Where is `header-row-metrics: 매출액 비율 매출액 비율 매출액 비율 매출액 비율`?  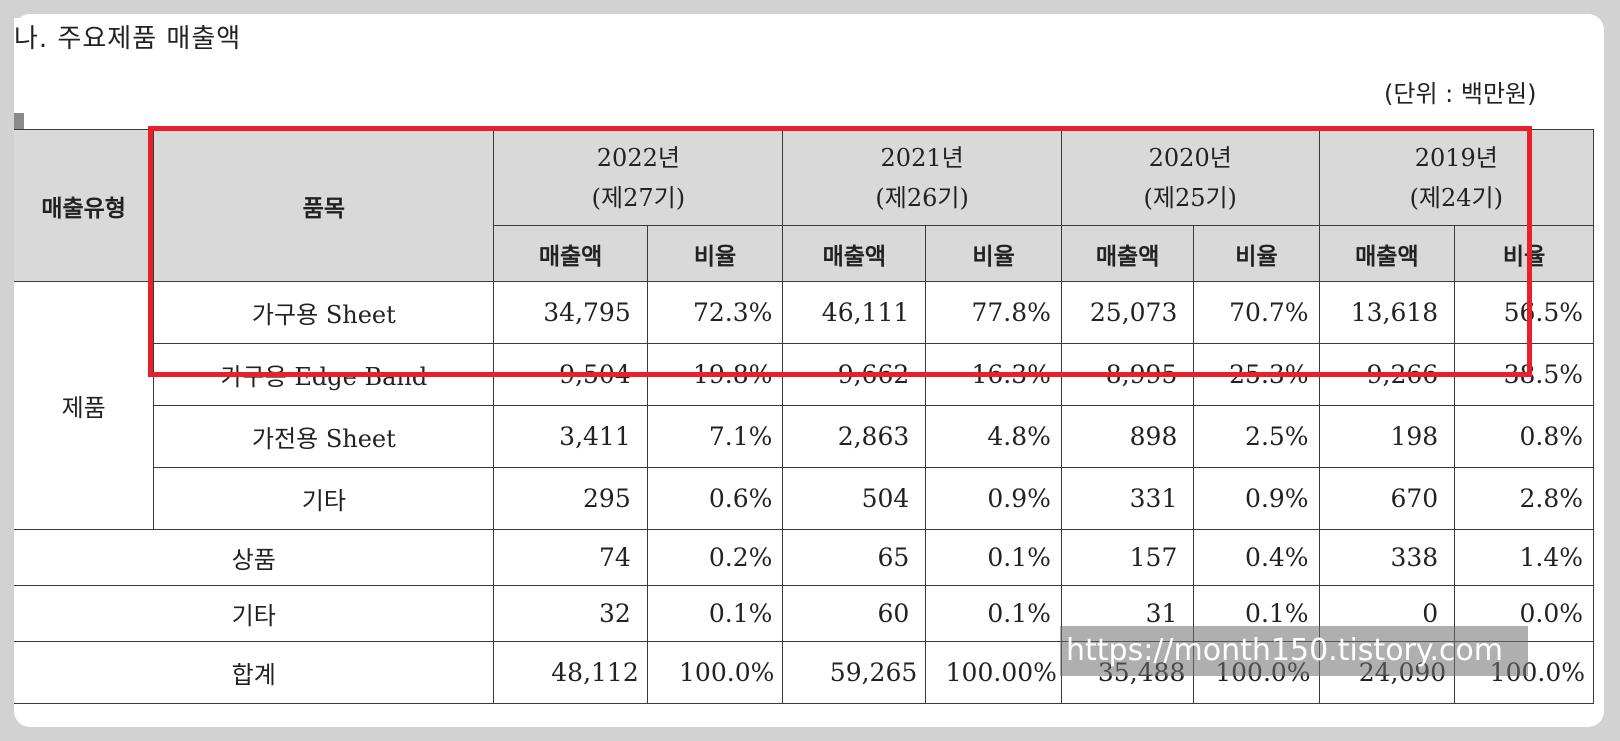
header-row-metrics: 매출액 비율 매출액 비율 매출액 비율 매출액 비율 is located at coordinates (804, 253).